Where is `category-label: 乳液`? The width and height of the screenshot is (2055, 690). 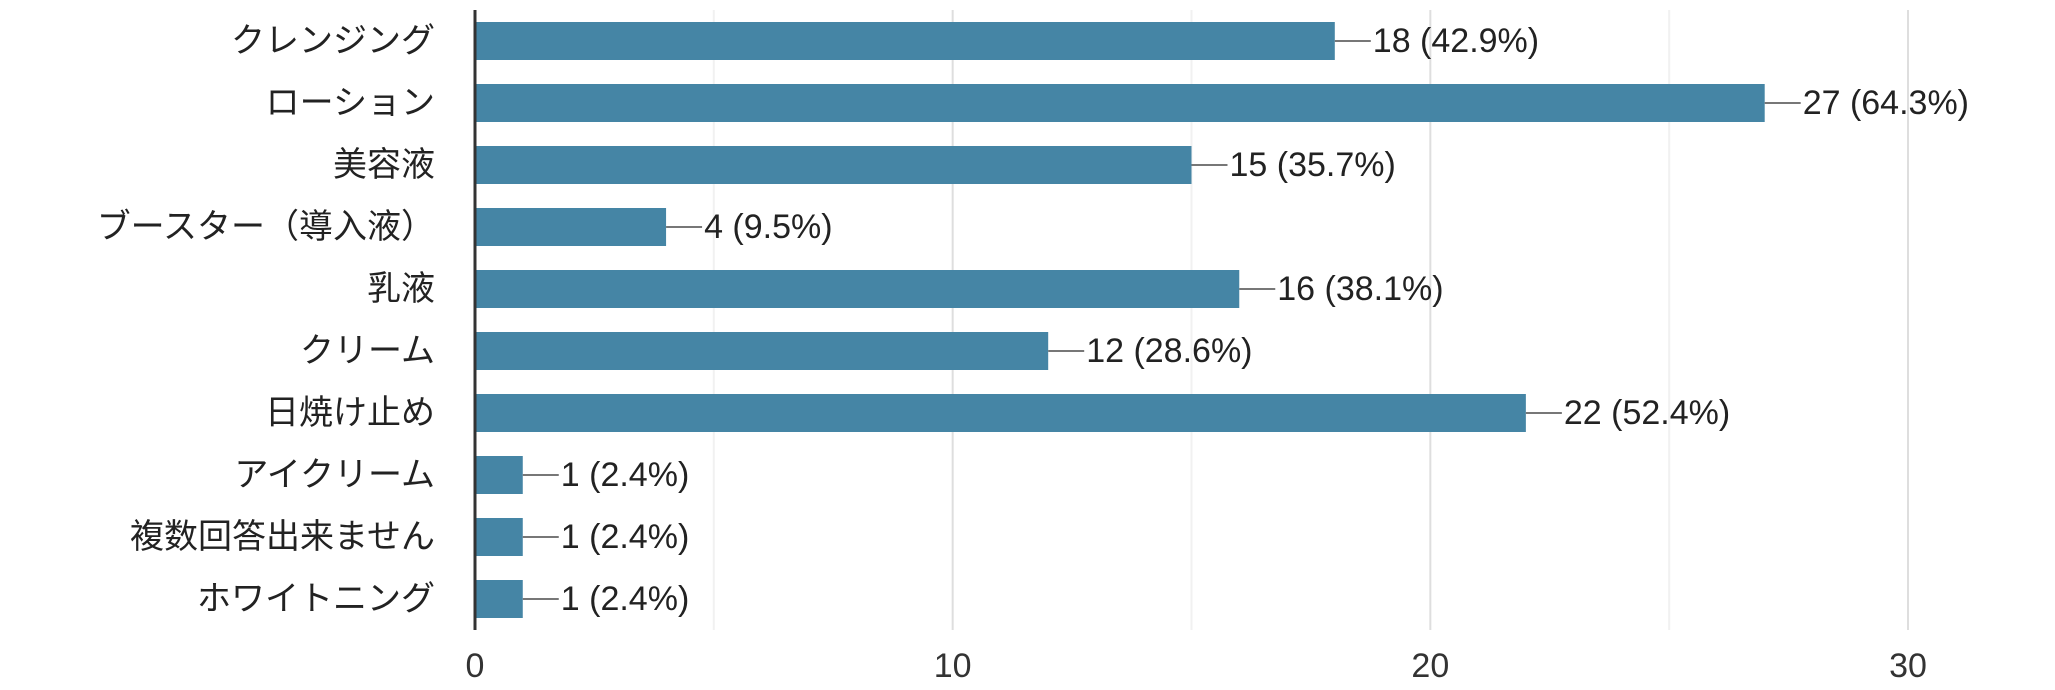
category-label: 乳液 is located at coordinates (401, 289).